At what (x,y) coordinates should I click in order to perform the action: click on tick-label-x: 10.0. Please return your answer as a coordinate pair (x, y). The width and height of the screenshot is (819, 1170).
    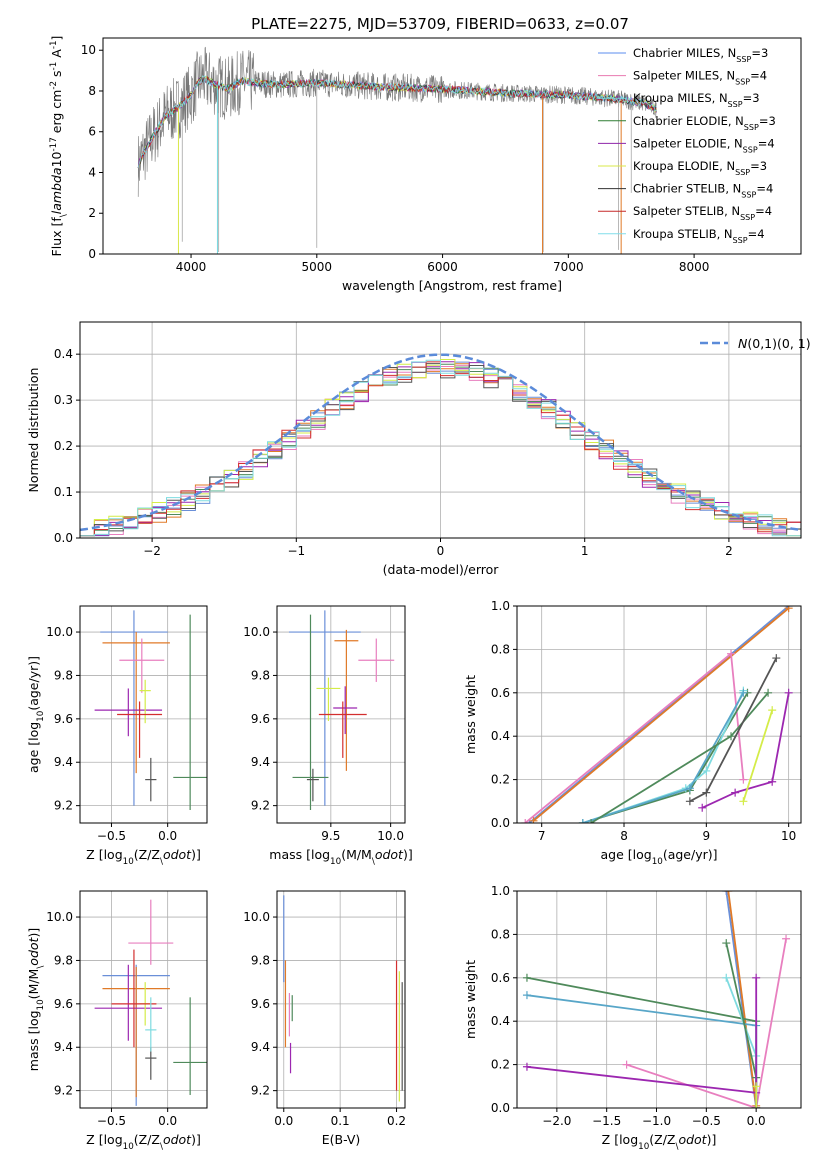
    Looking at the image, I should click on (390, 836).